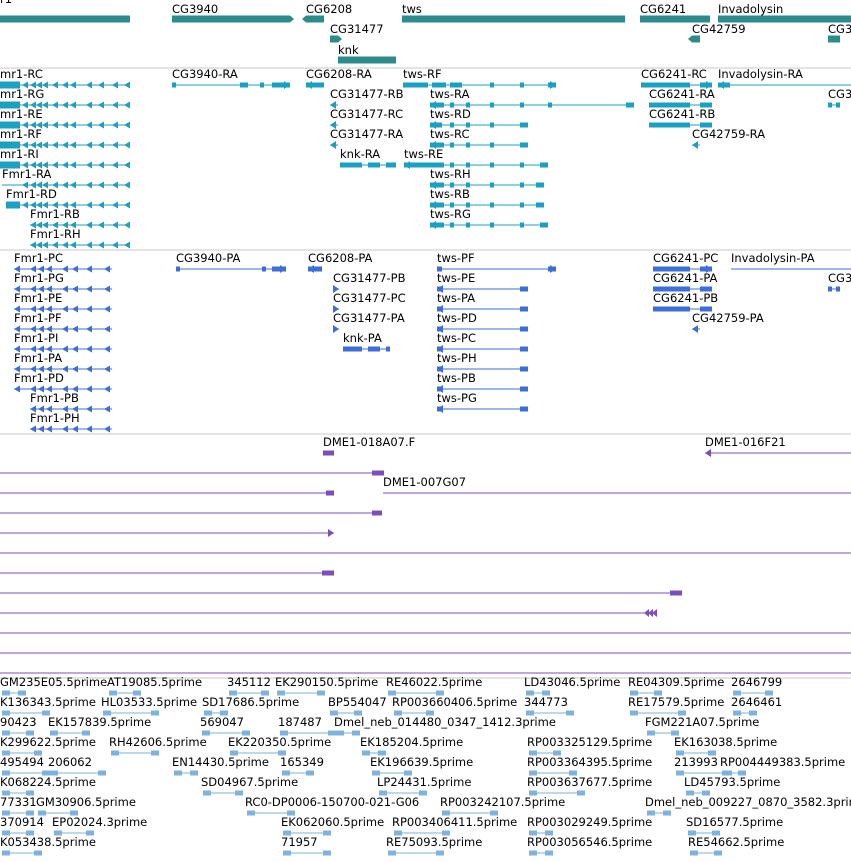  I want to click on protein-feature: CG3, so click(839, 281).